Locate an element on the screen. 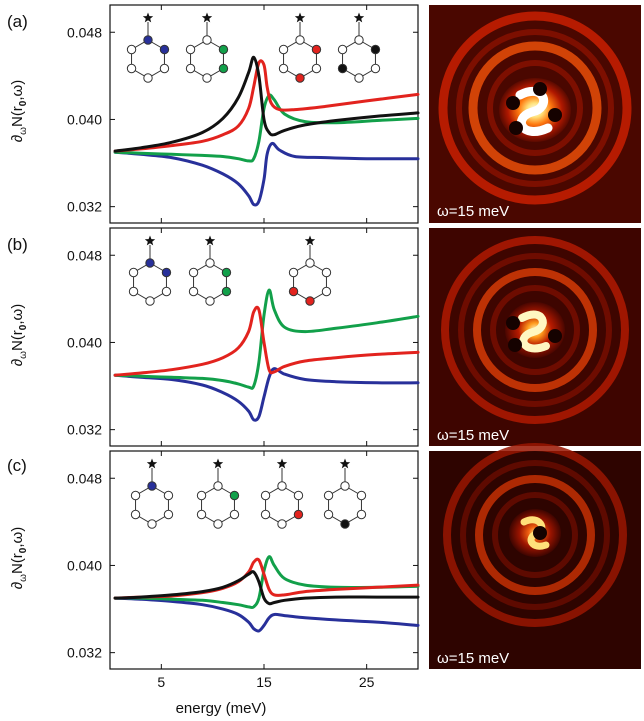 Image resolution: width=644 pixels, height=721 pixels. panel-label-a: (a) is located at coordinates (17, 21).